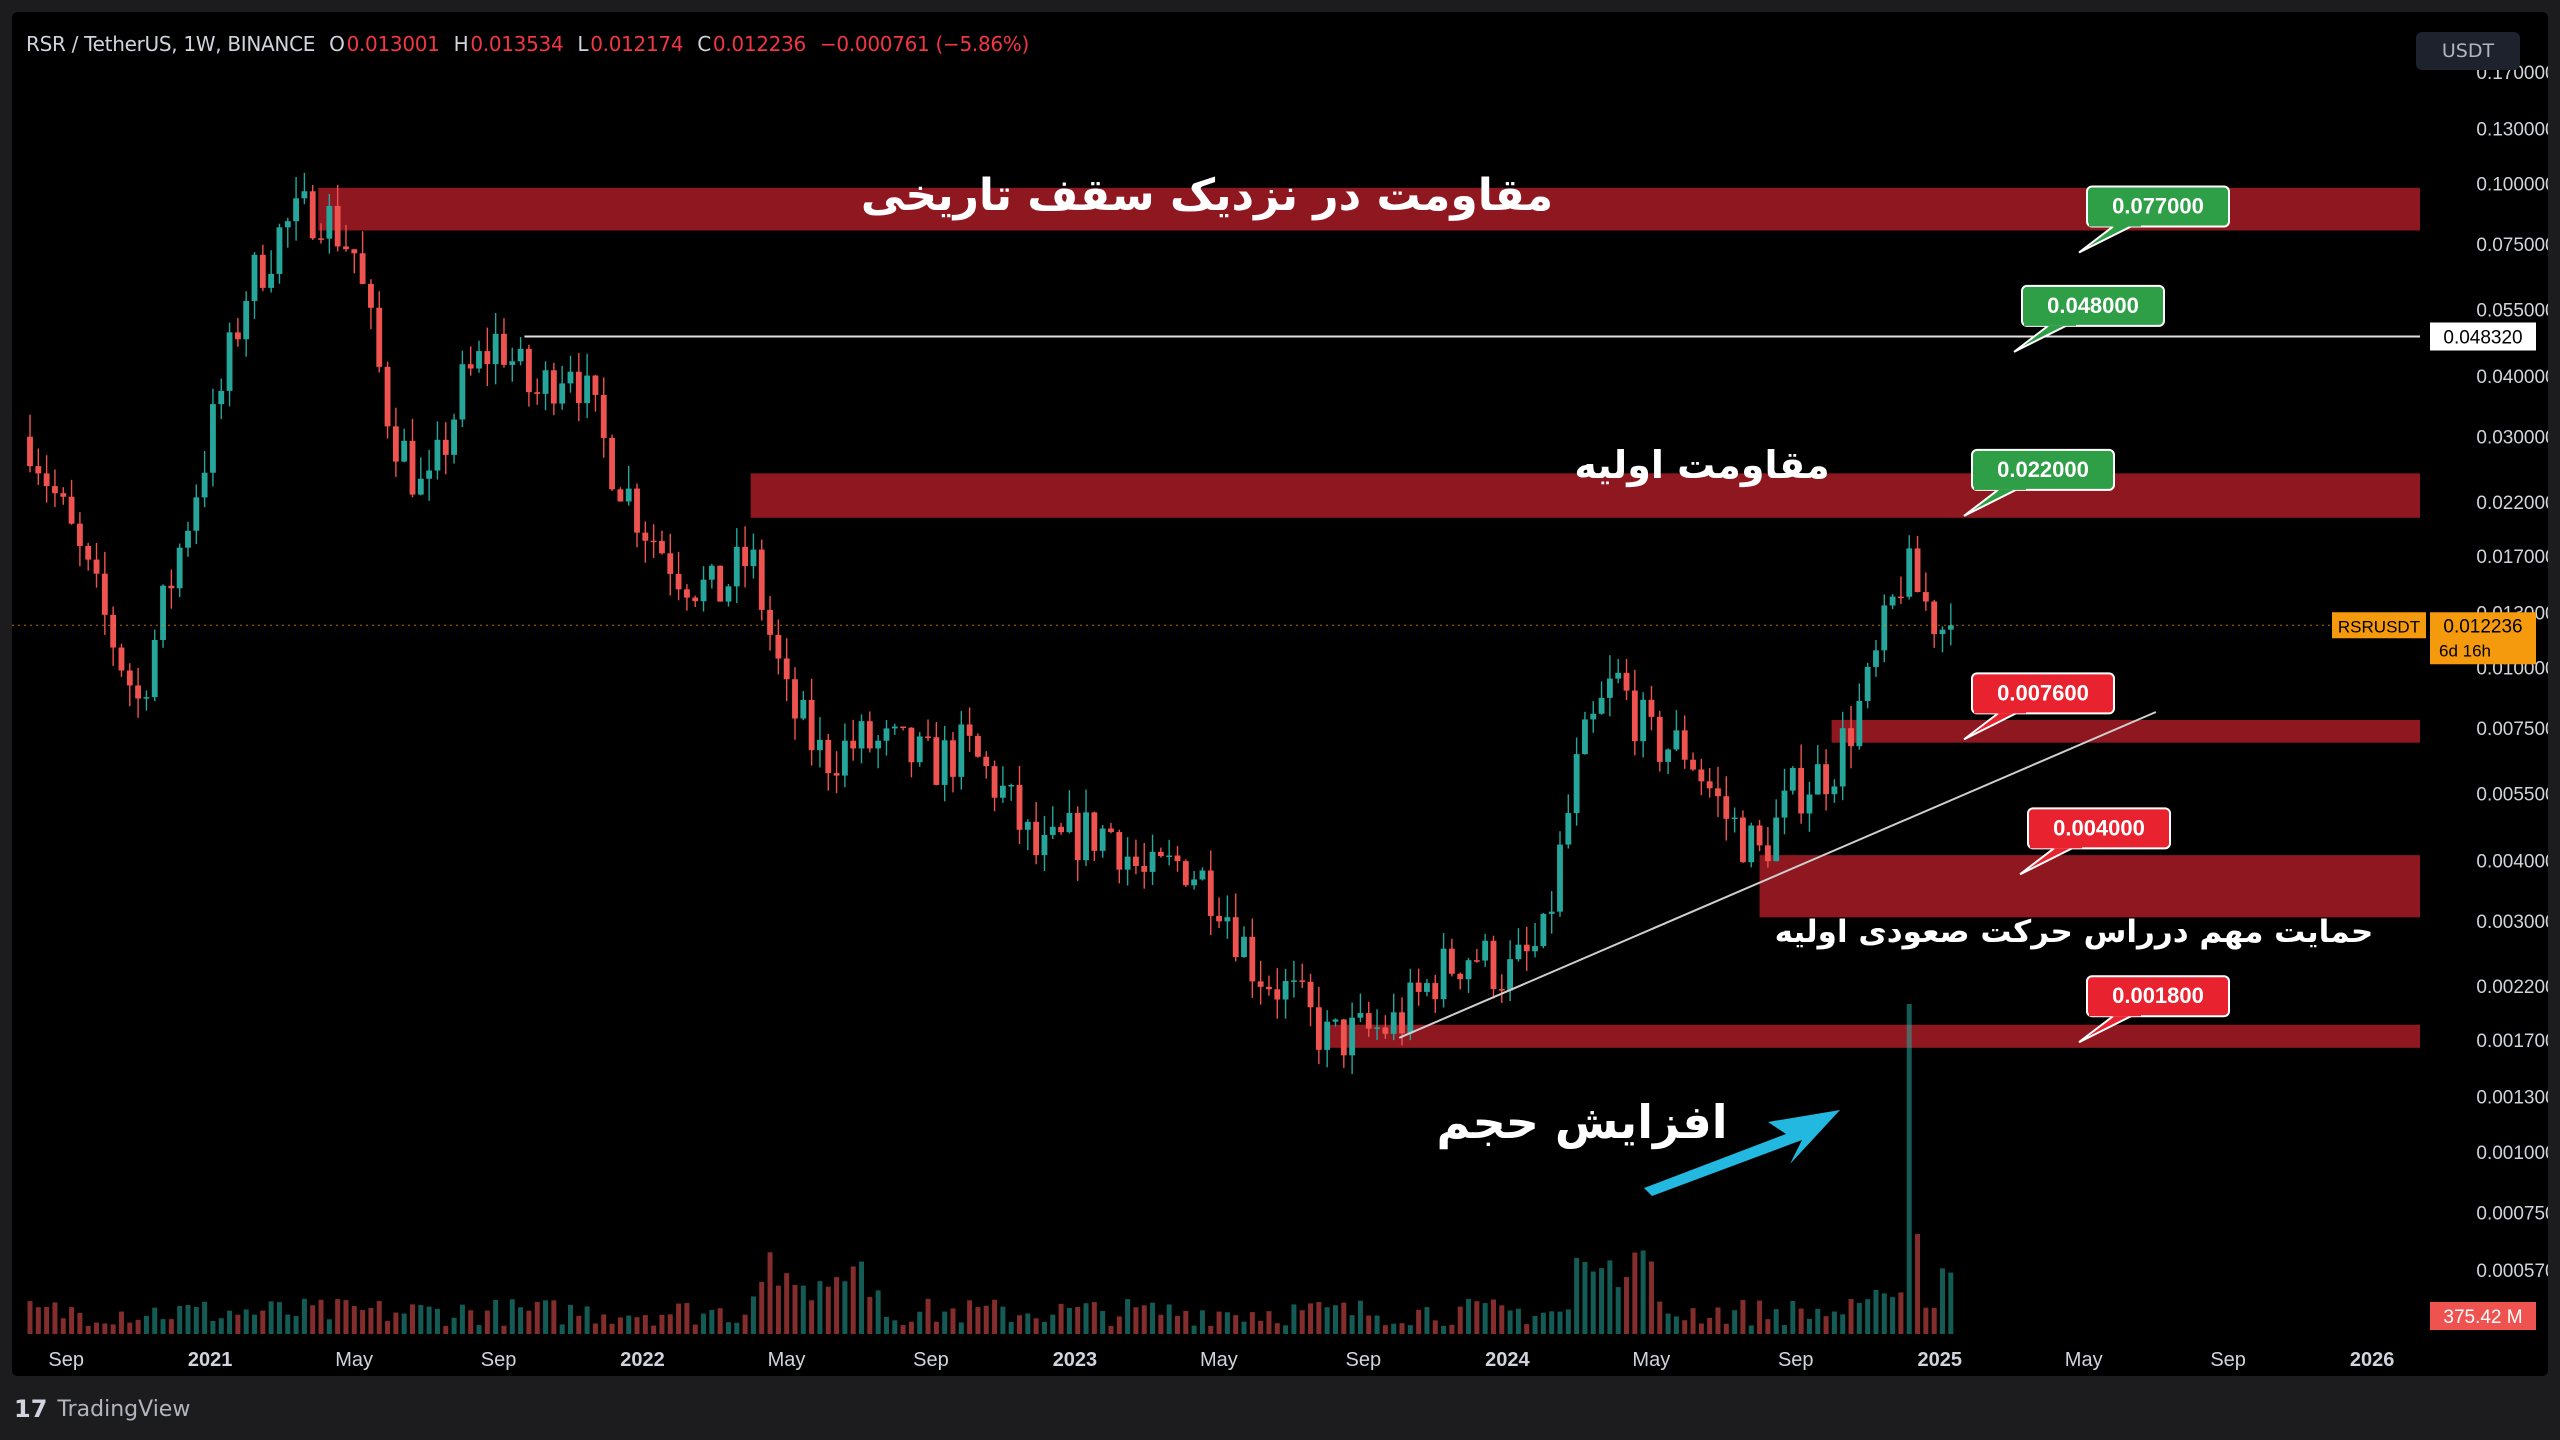 This screenshot has width=2560, height=1440. Describe the element at coordinates (2372, 1360) in the screenshot. I see `time-axis-tick: 2026` at that location.